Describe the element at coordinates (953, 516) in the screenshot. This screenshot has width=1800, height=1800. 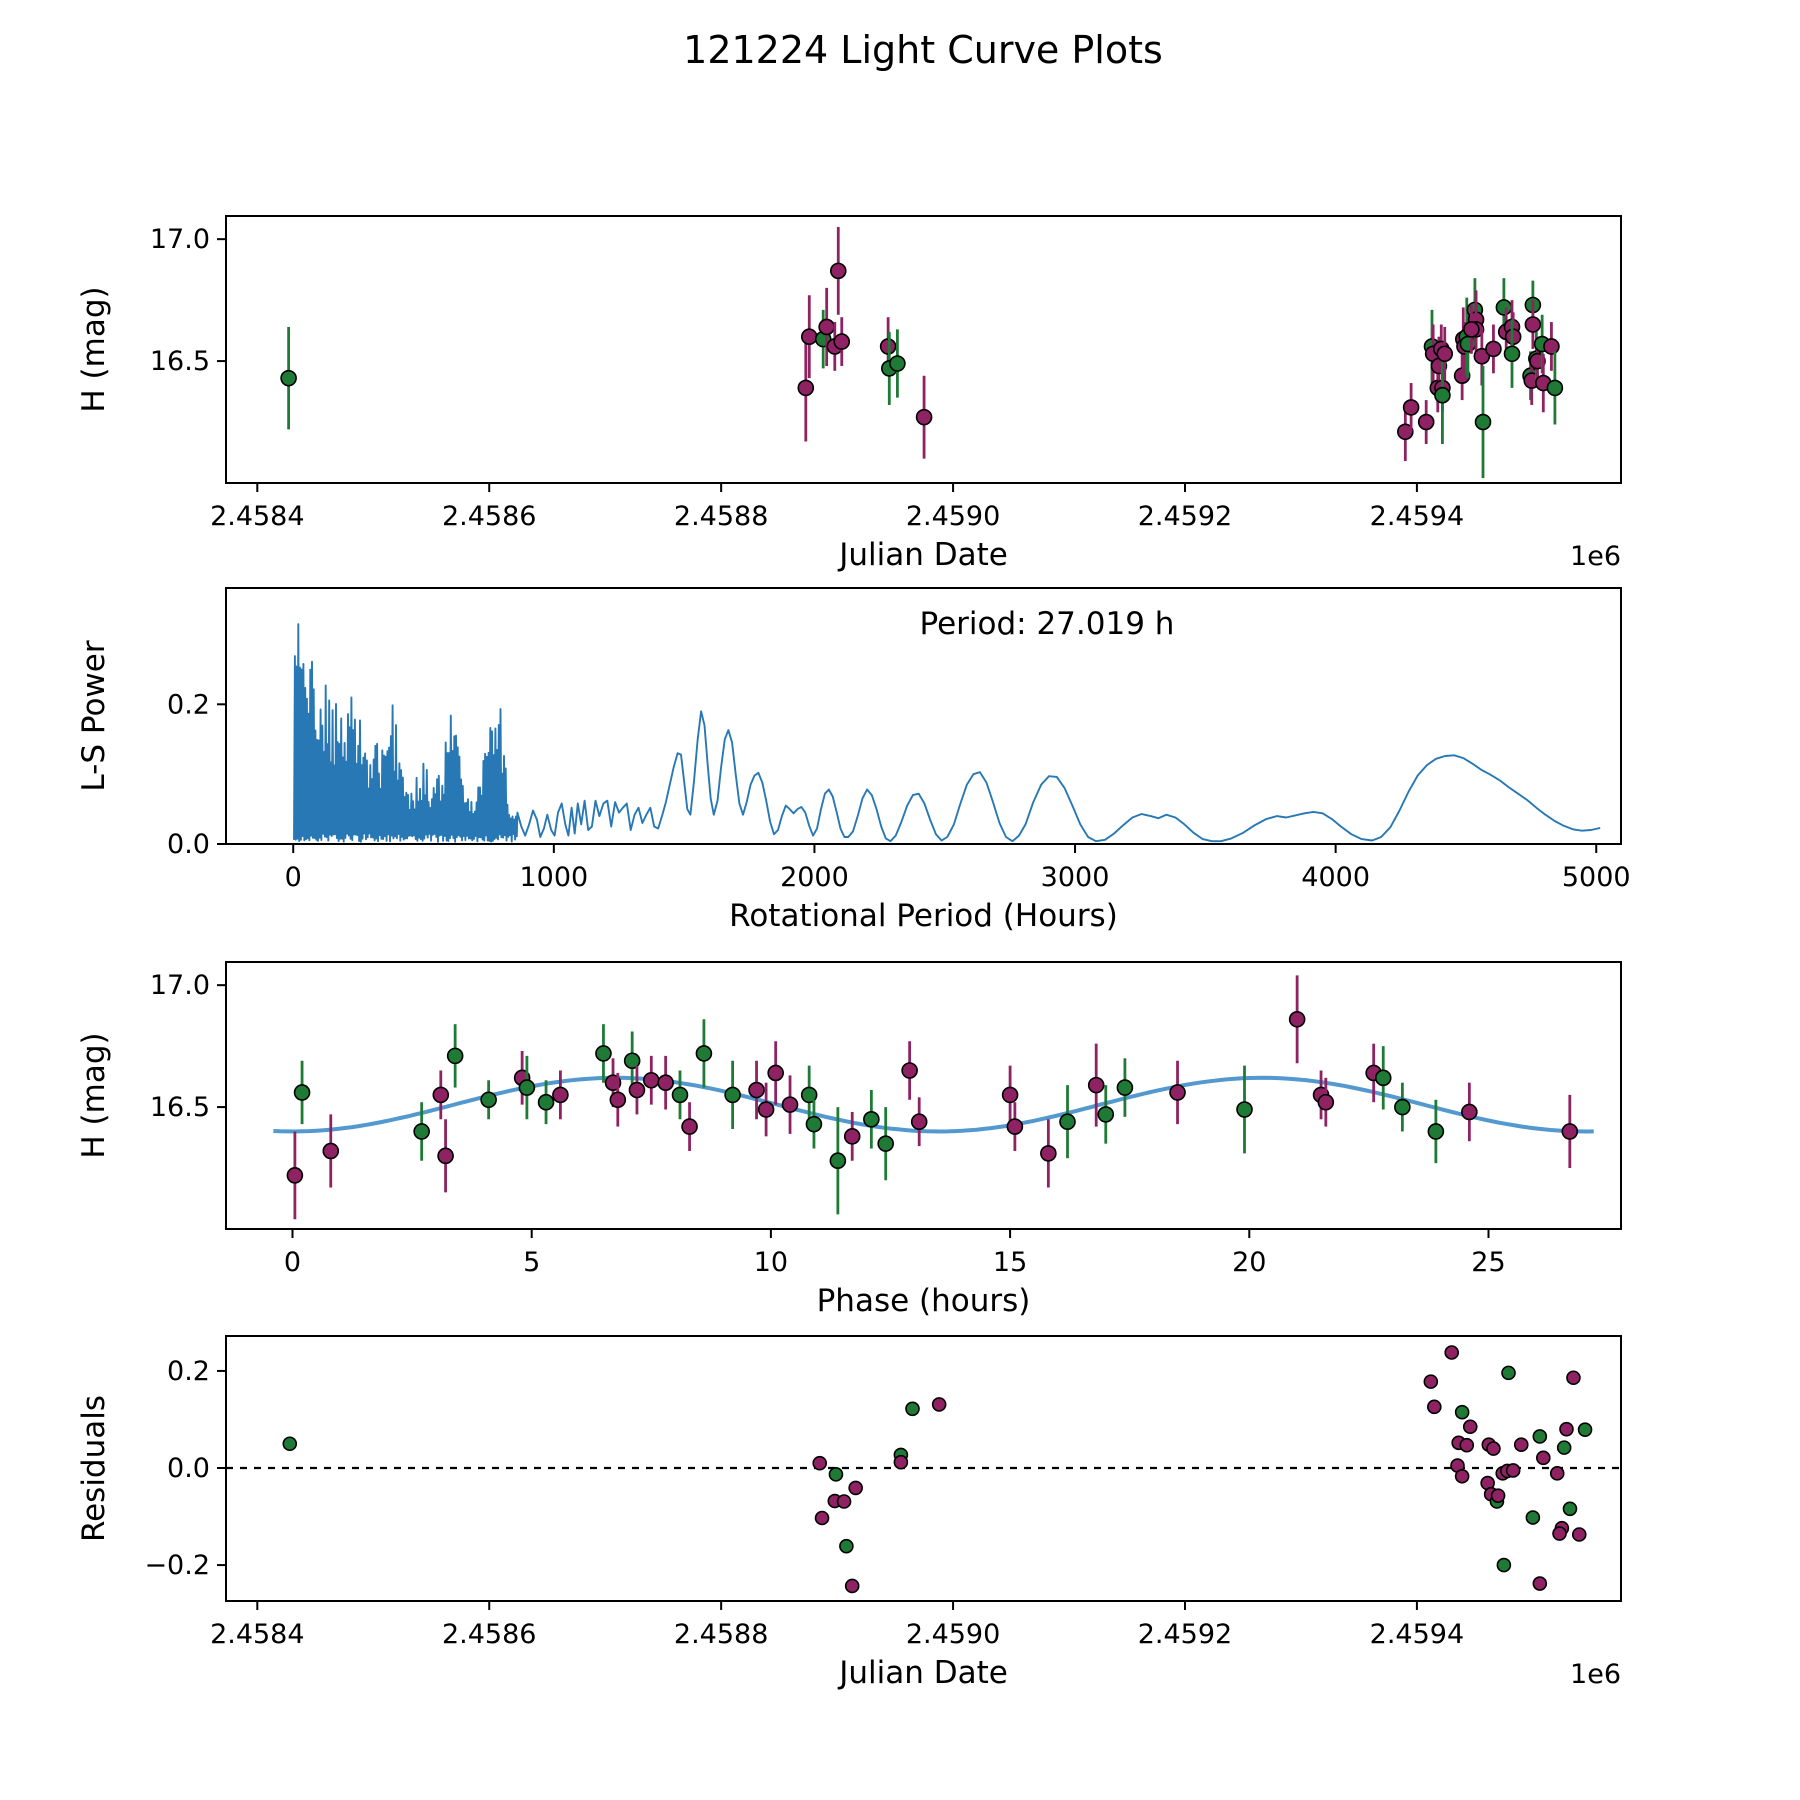
I see `x-tick-label: 2.4590` at that location.